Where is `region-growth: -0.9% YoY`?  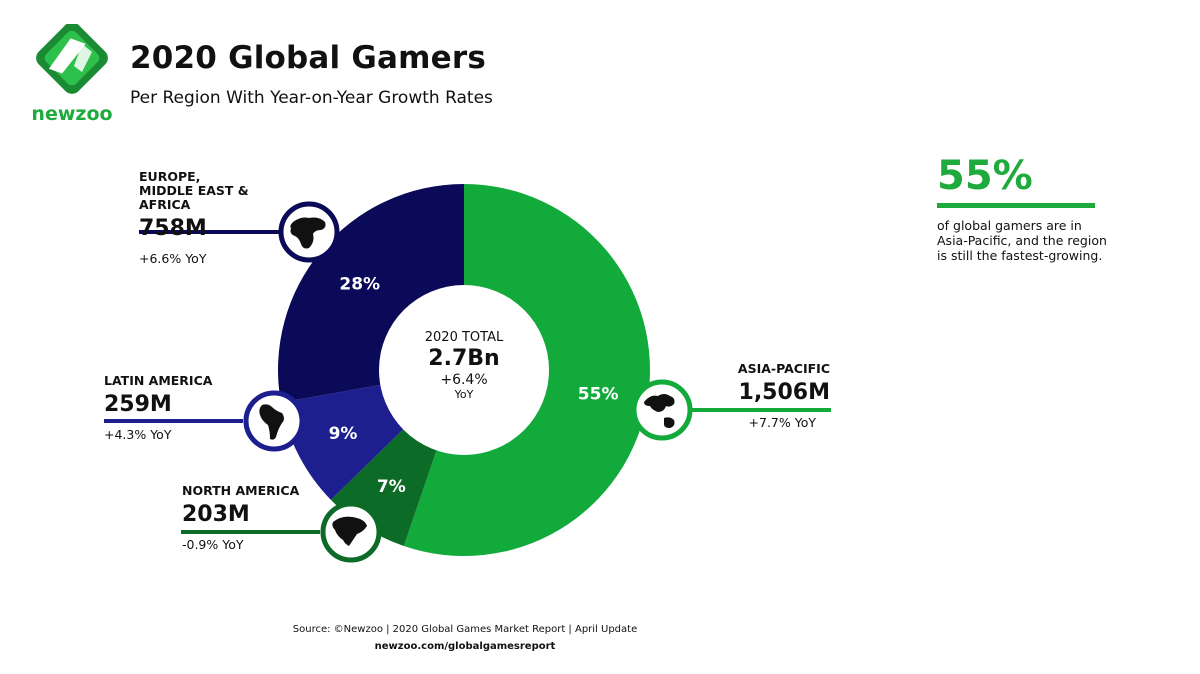
region-growth: -0.9% YoY is located at coordinates (213, 544).